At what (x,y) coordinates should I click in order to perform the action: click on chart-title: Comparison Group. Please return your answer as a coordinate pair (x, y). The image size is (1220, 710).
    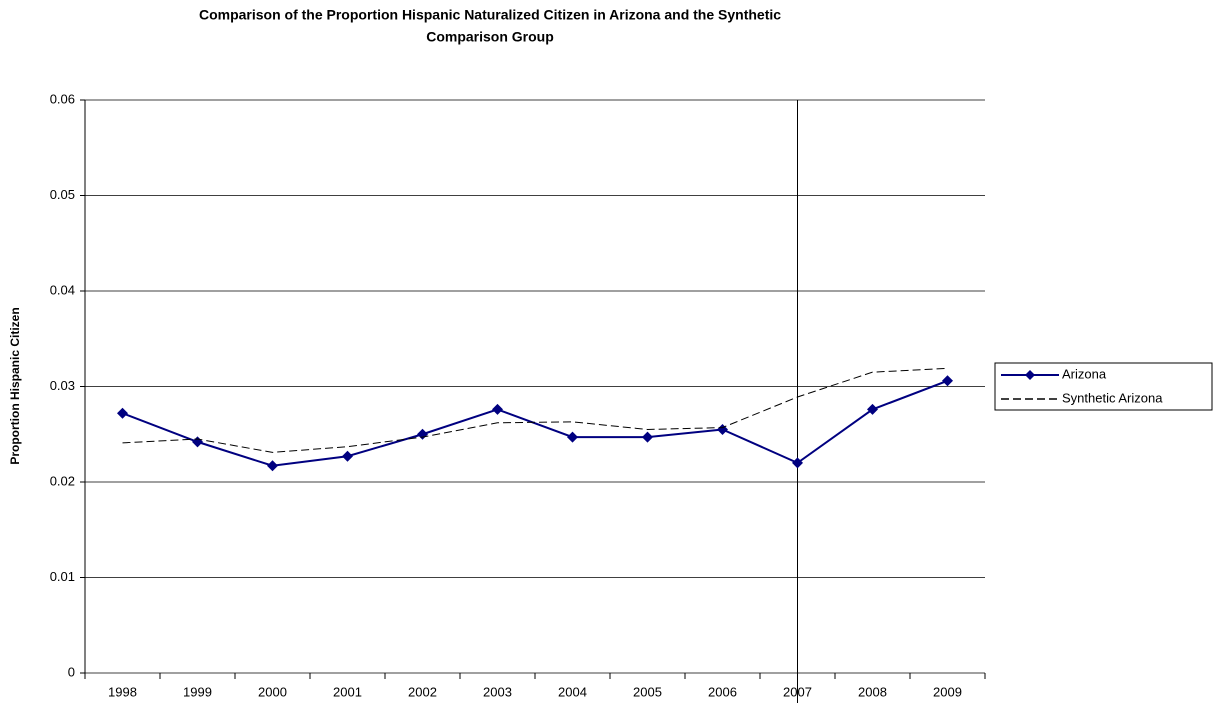
    Looking at the image, I should click on (490, 37).